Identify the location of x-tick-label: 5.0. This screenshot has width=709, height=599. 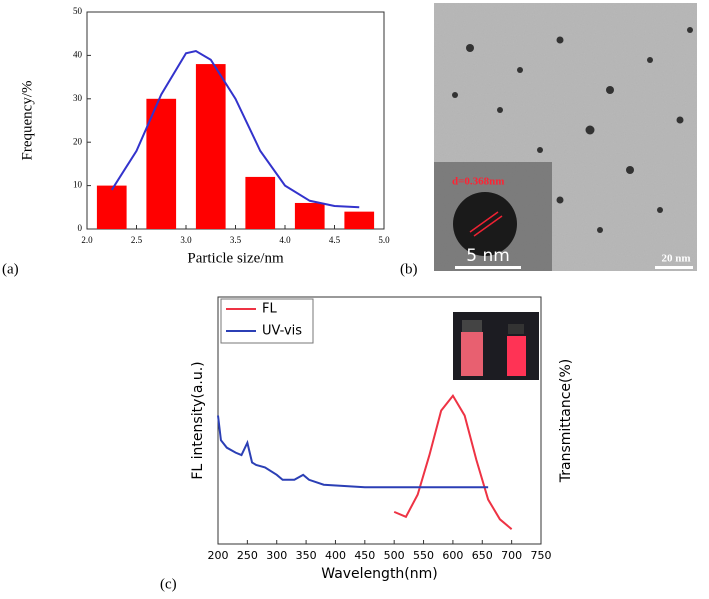
(384, 240).